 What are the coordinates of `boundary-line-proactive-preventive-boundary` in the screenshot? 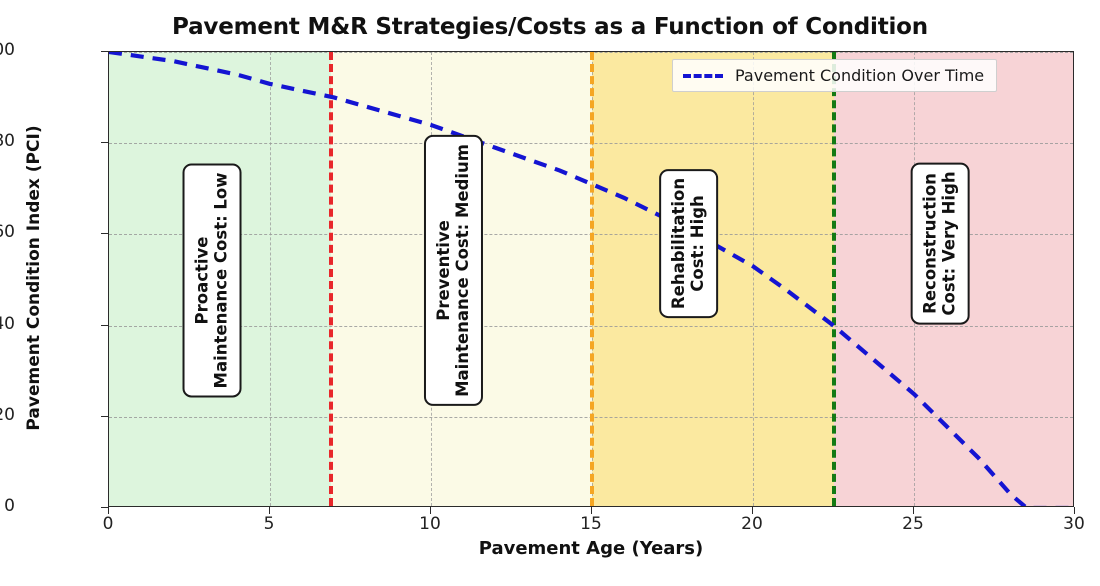 It's located at (331, 279).